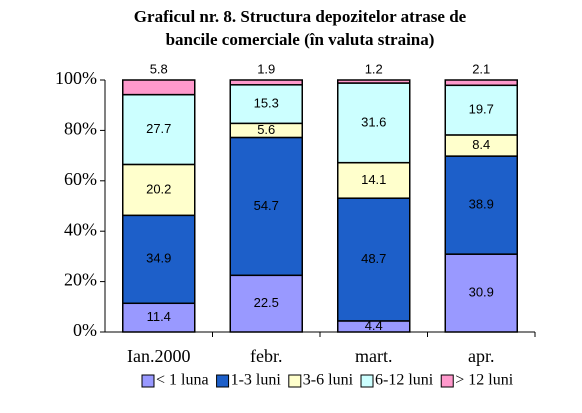  Describe the element at coordinates (159, 316) in the screenshot. I see `data-label: 11.4` at that location.